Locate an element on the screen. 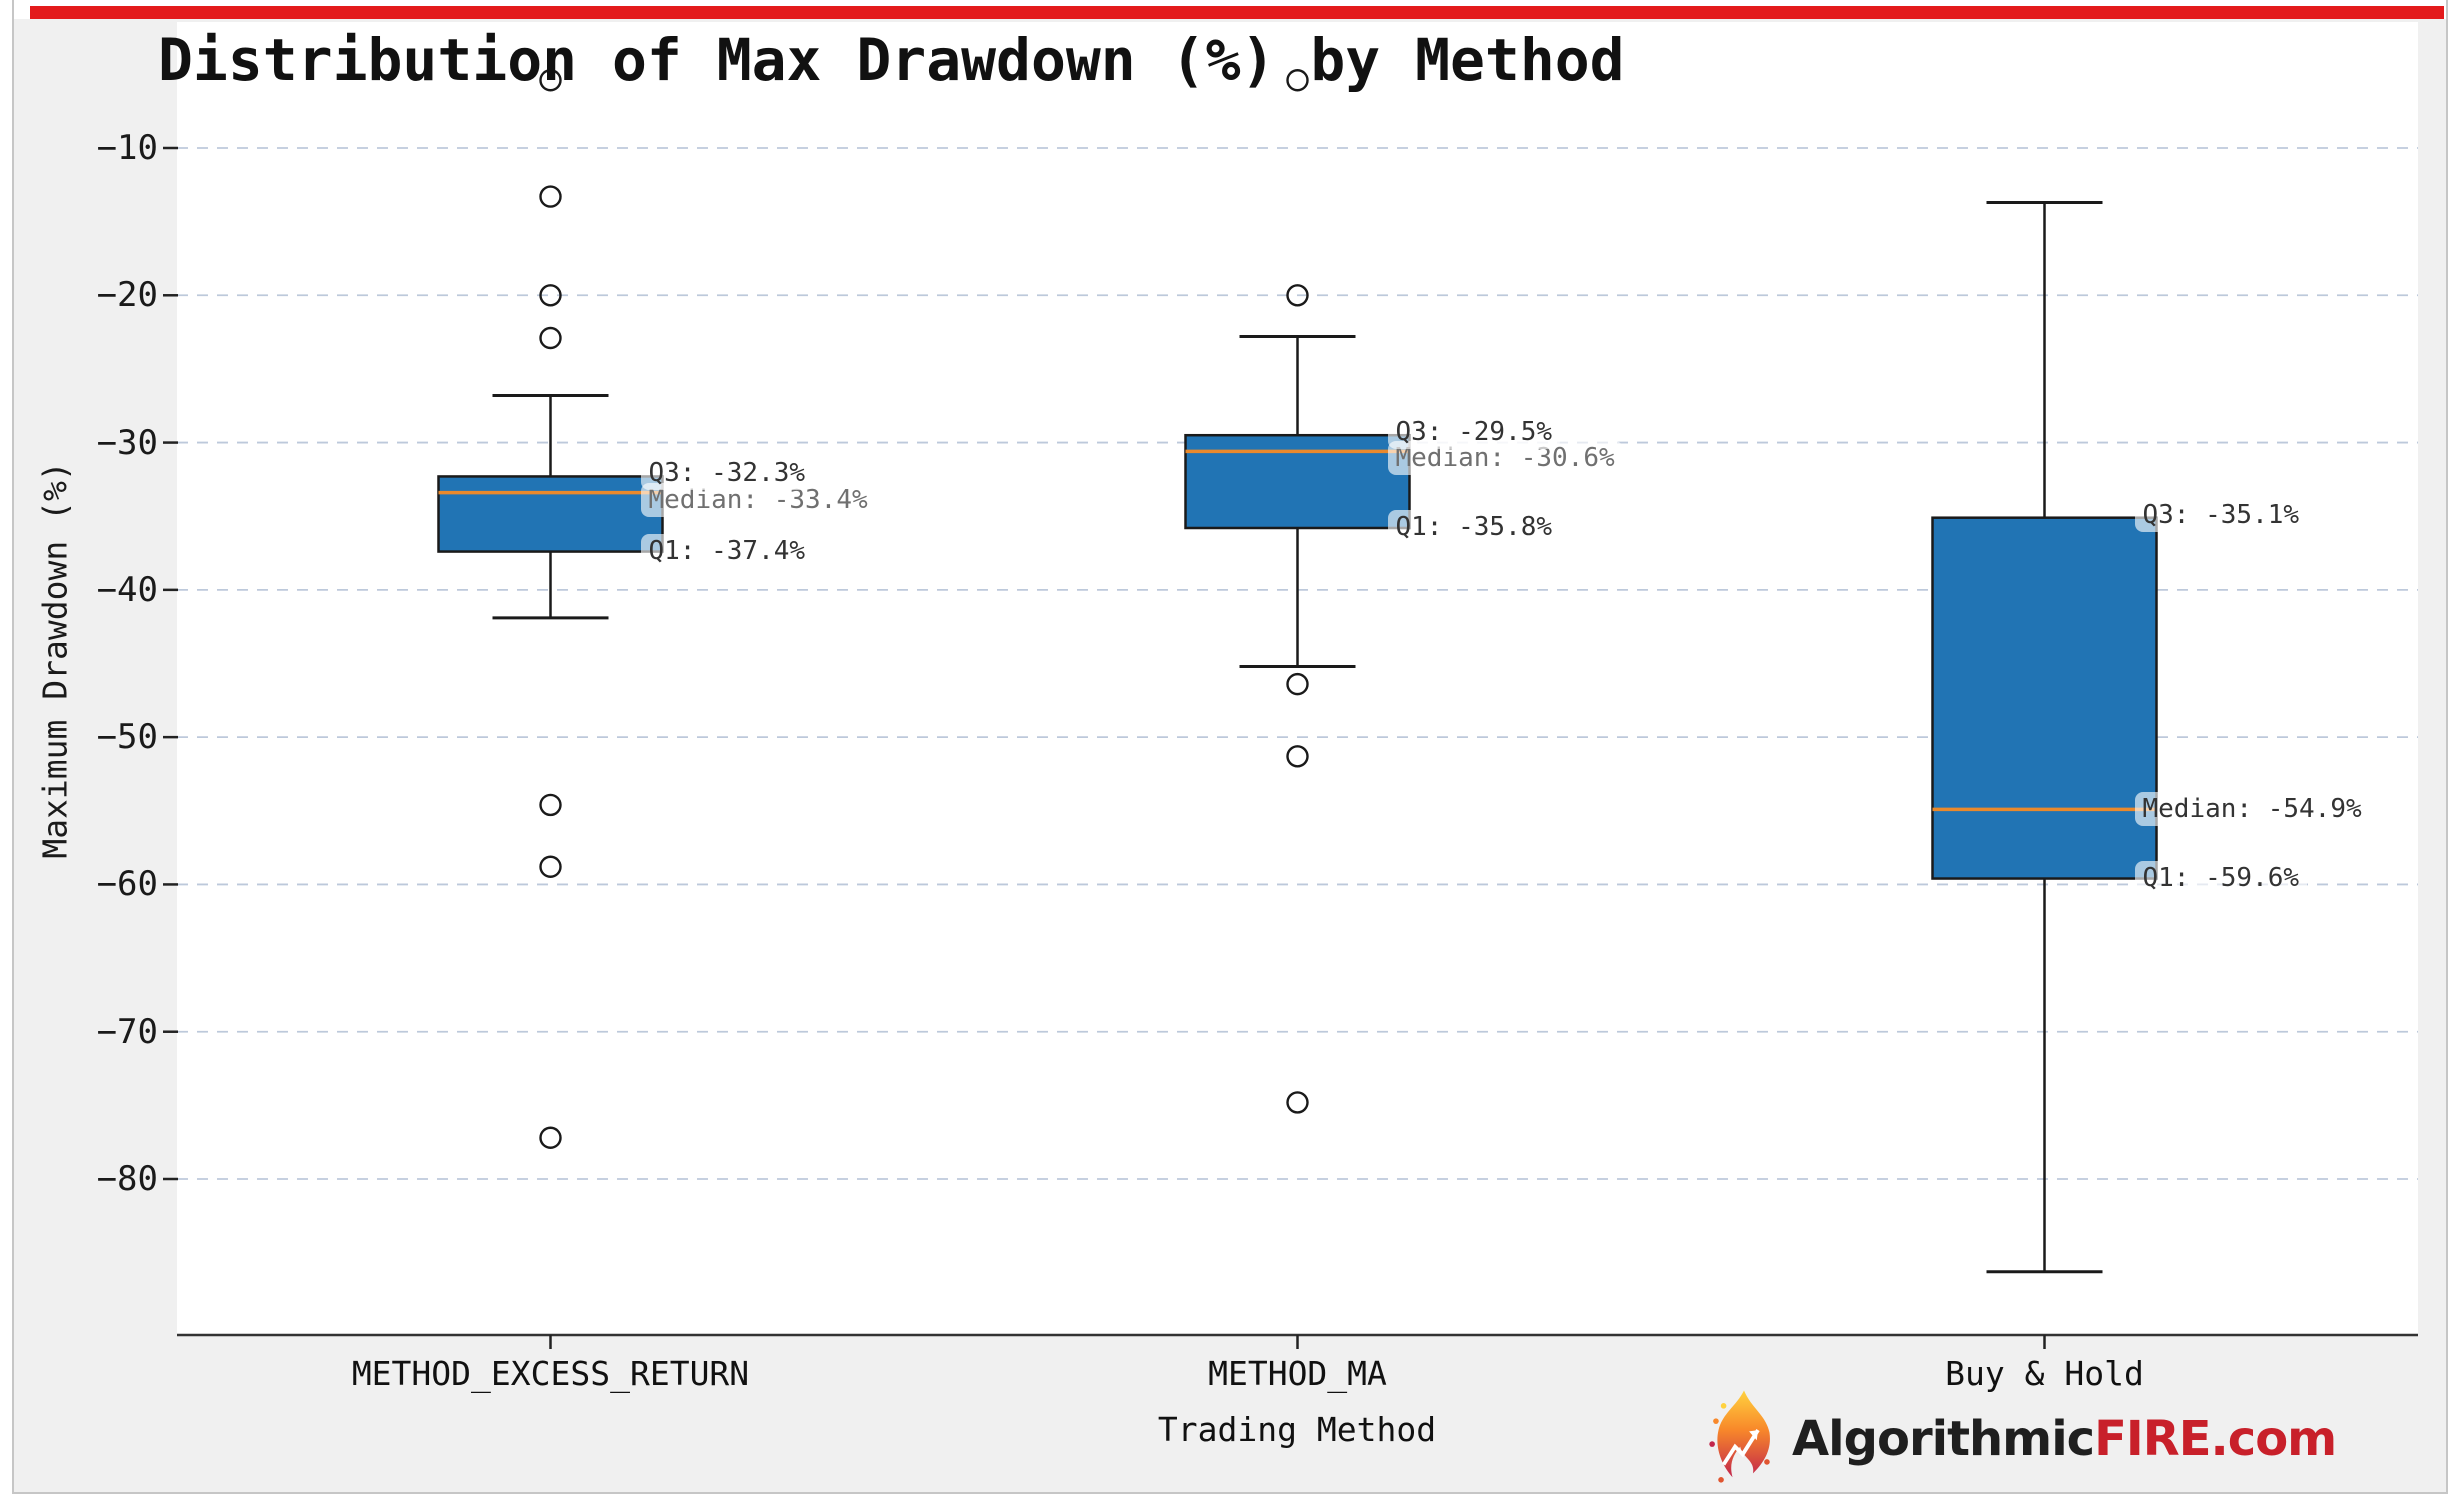  y-tick-label: −80 is located at coordinates (127, 1179).